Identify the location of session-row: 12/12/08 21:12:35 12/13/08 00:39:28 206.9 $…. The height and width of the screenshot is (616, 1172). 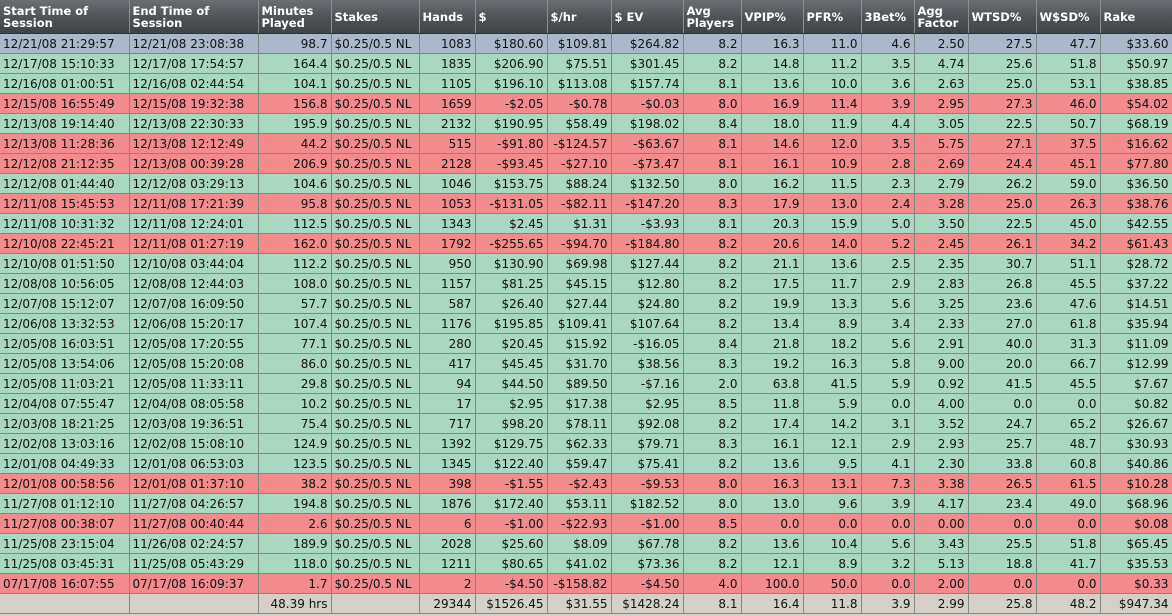
(586, 163).